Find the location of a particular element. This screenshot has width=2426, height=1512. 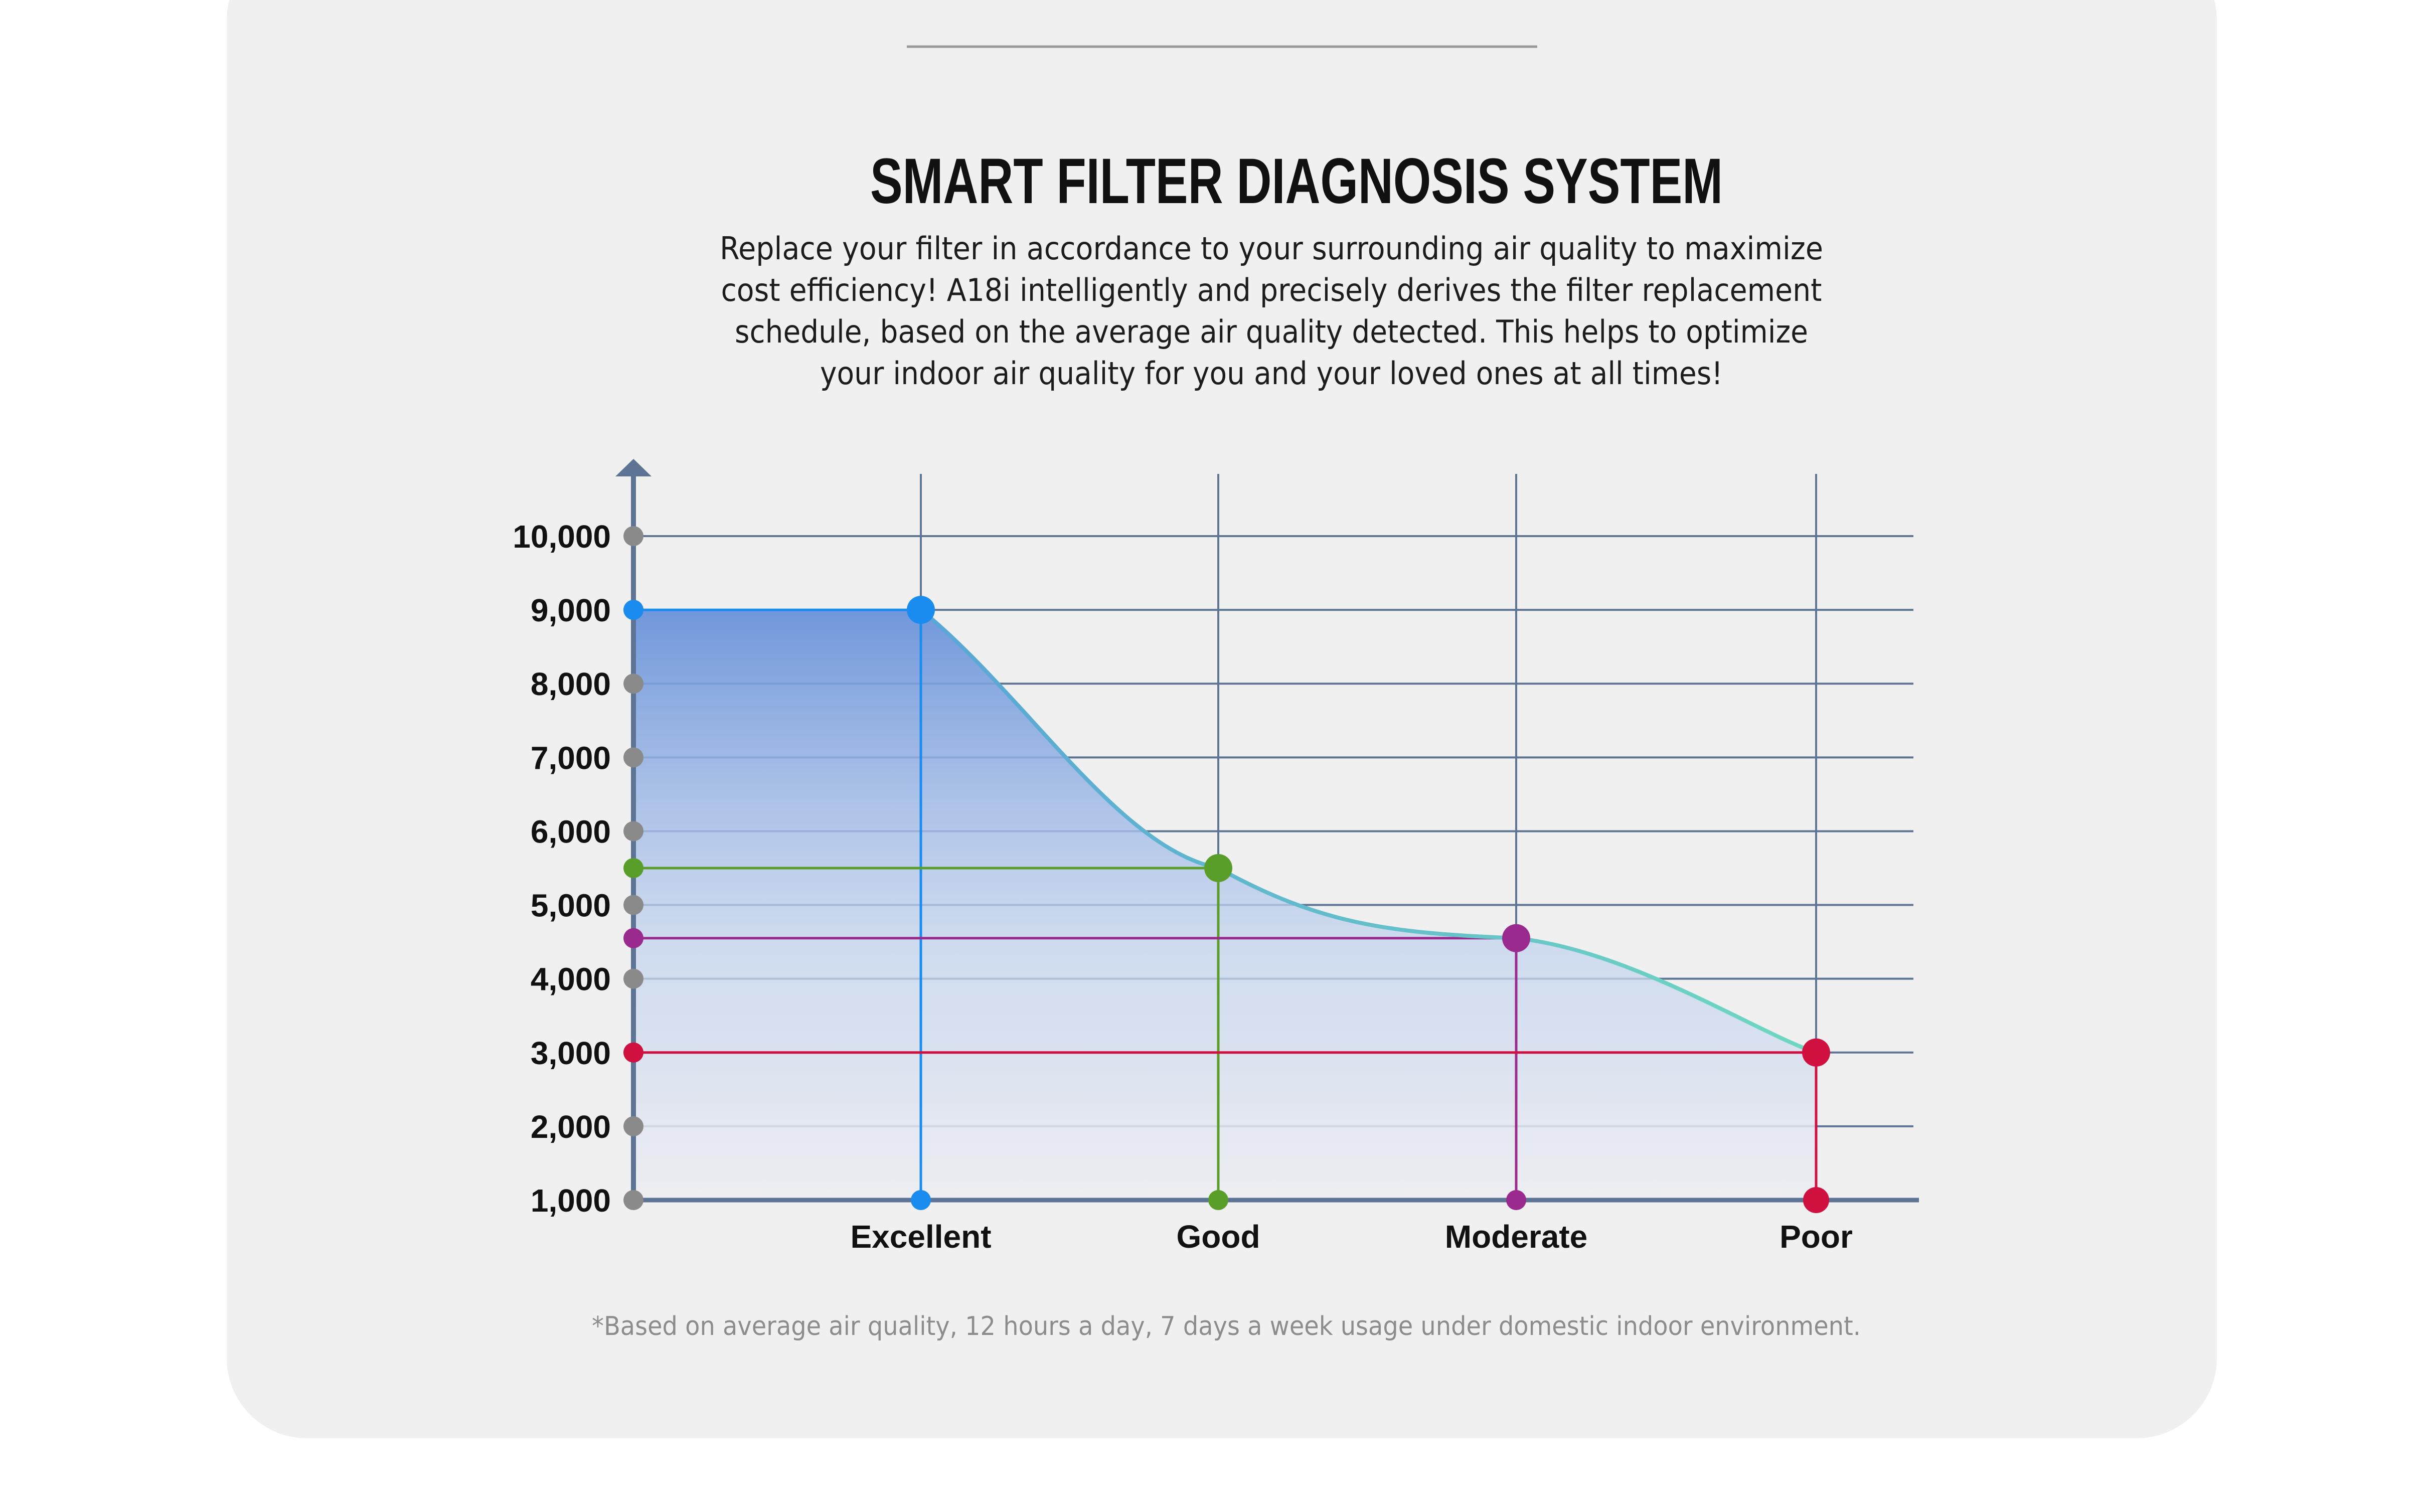

x-axis-dot-poor is located at coordinates (1816, 1200).